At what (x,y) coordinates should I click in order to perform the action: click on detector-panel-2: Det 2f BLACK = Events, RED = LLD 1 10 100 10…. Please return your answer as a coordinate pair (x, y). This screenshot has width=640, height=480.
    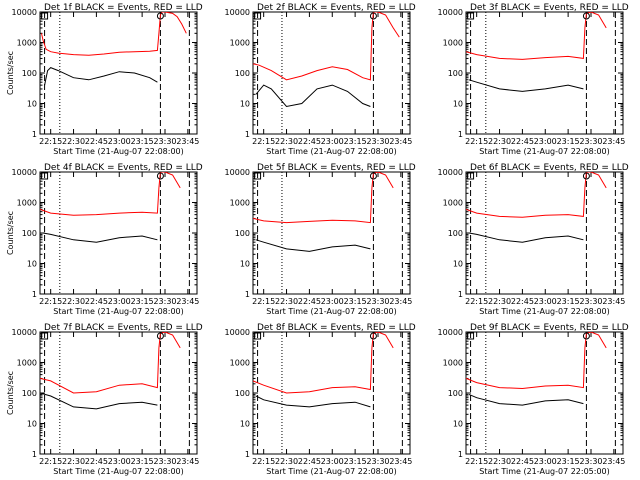
    Looking at the image, I should click on (320, 79).